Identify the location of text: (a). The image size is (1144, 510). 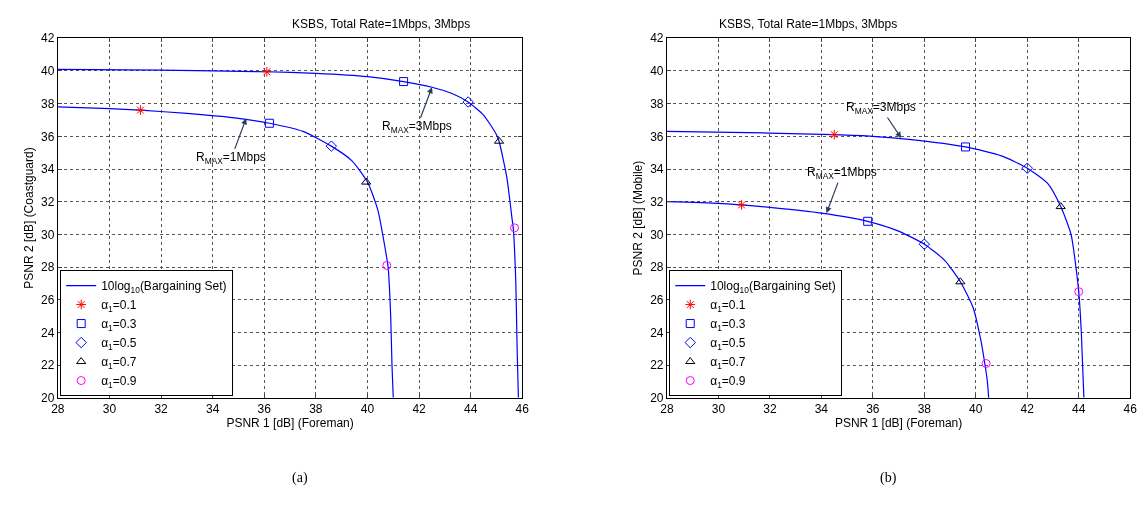
(300, 478).